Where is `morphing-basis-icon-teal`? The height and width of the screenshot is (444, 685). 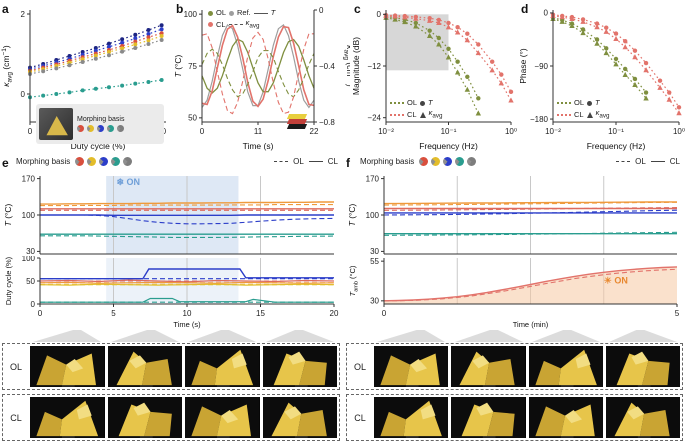
morphing-basis-icon-teal is located at coordinates (110, 128).